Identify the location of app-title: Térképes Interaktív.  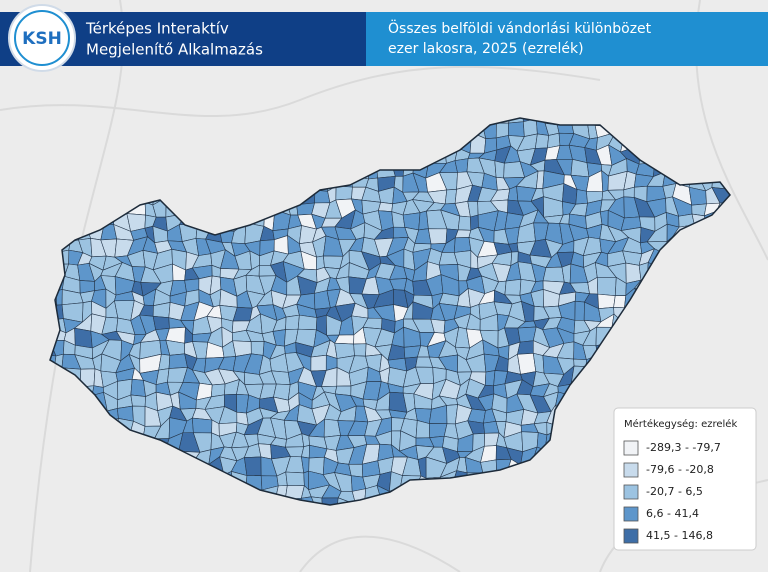
(157, 29).